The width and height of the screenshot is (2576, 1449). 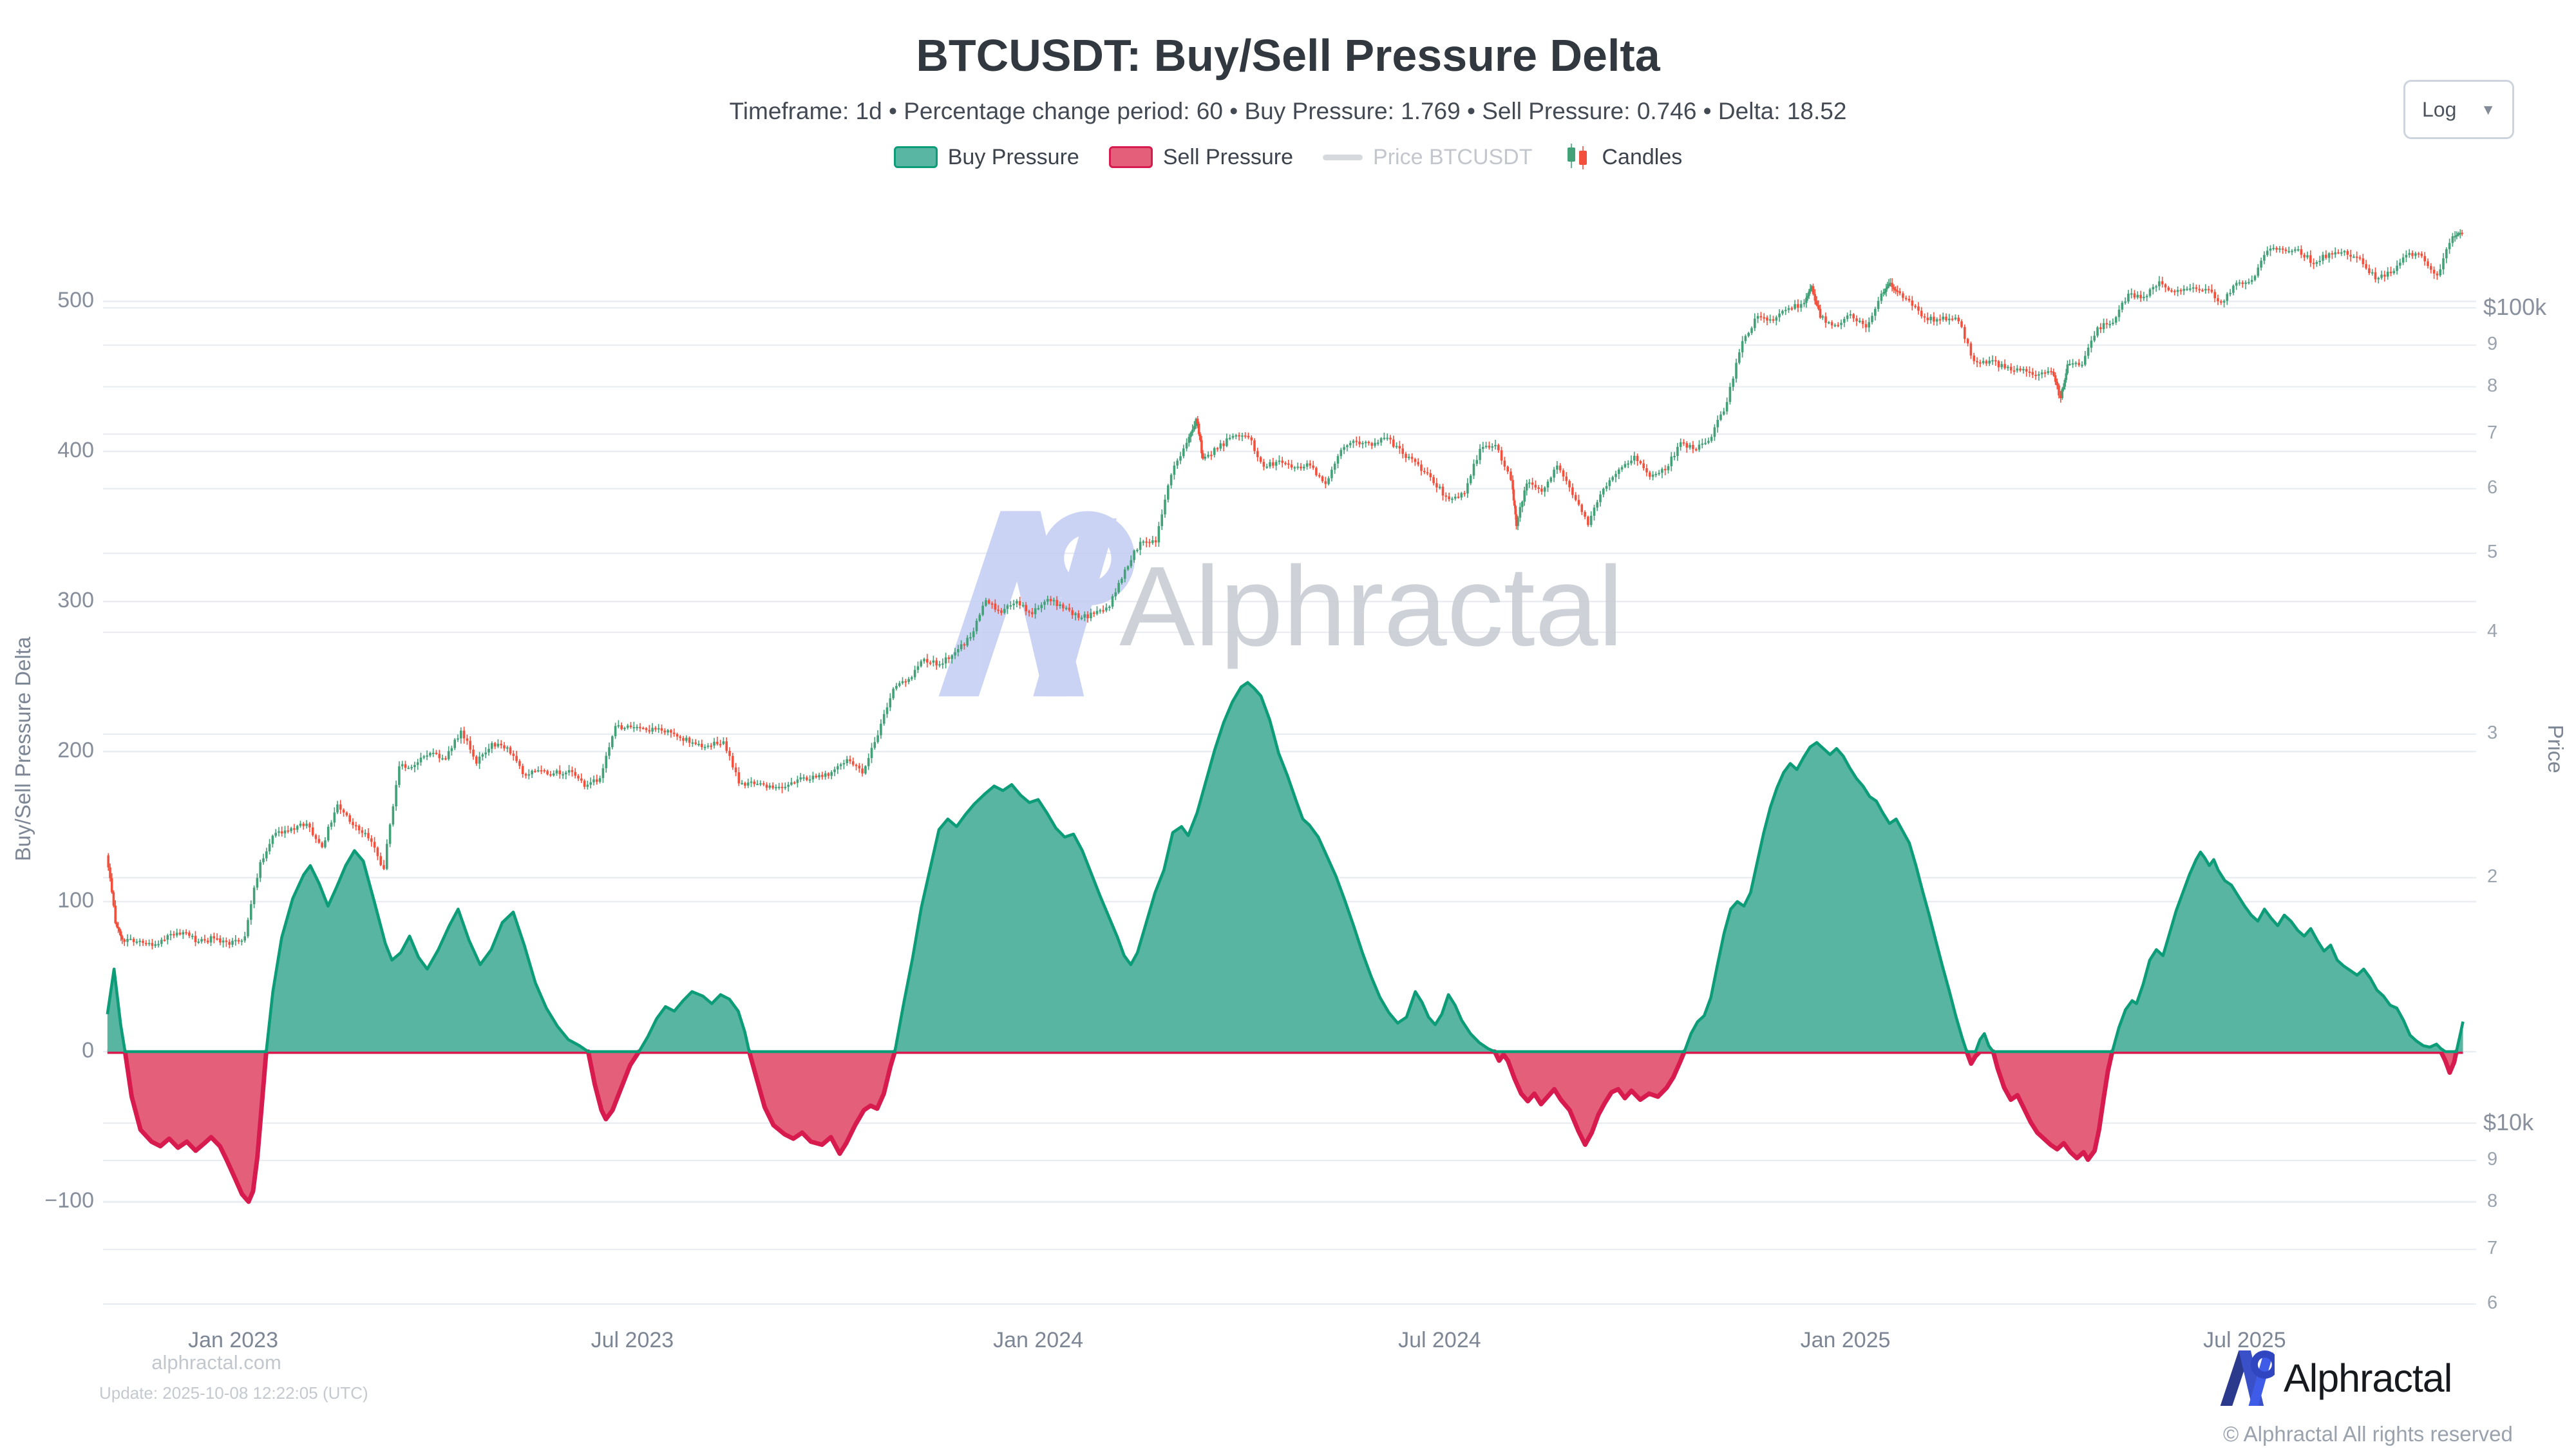 What do you see at coordinates (2368, 1434) in the screenshot?
I see `copyright-notice: © Alphractal All rights reserved` at bounding box center [2368, 1434].